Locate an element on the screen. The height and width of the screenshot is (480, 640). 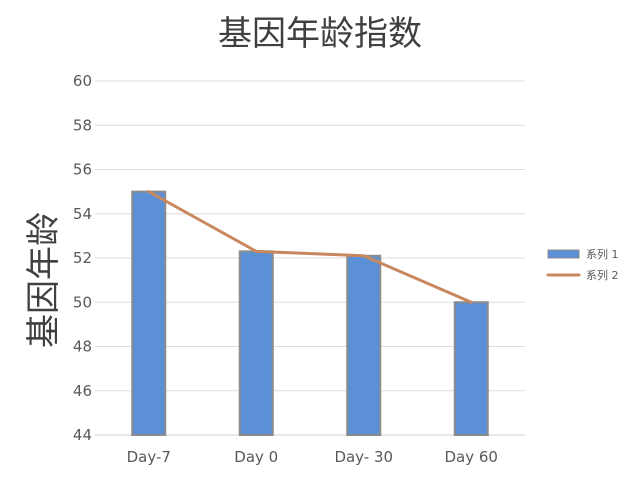
y-tick-label: 44 is located at coordinates (82, 435).